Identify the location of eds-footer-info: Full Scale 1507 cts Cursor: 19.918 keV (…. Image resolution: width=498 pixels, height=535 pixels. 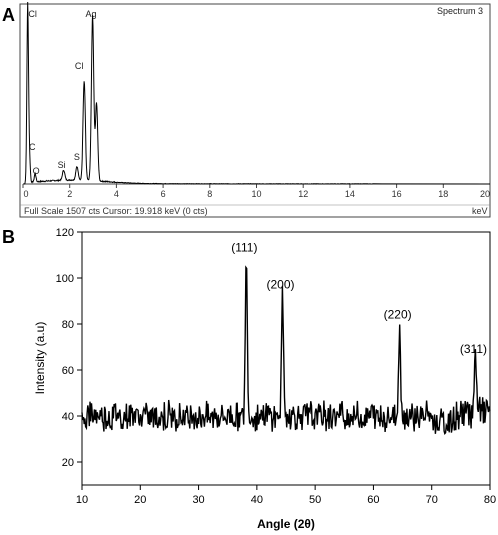
(116, 211).